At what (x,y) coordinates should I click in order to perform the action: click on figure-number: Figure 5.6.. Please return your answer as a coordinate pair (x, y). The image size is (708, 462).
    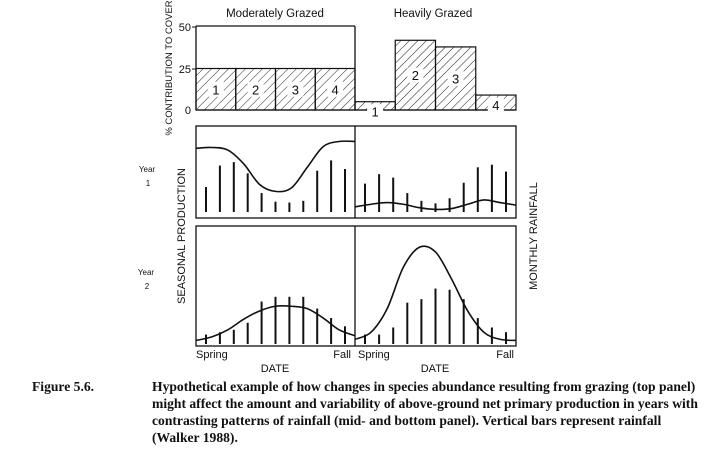
    Looking at the image, I should click on (63, 386).